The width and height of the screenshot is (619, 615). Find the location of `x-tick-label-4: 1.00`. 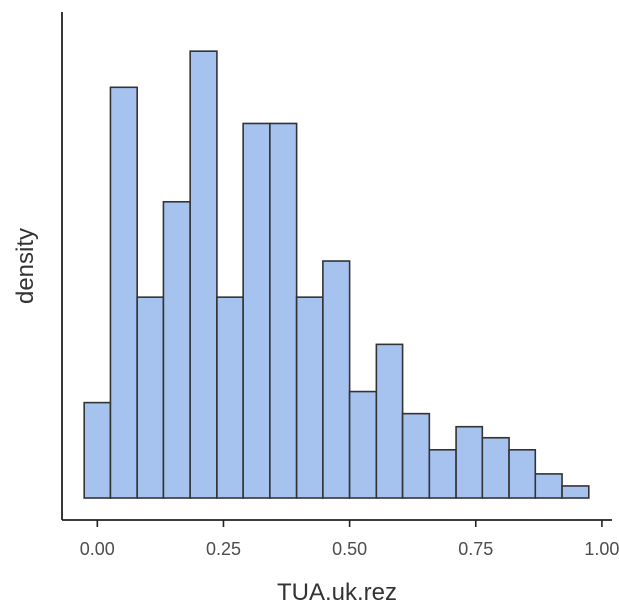

x-tick-label-4: 1.00 is located at coordinates (601, 549).